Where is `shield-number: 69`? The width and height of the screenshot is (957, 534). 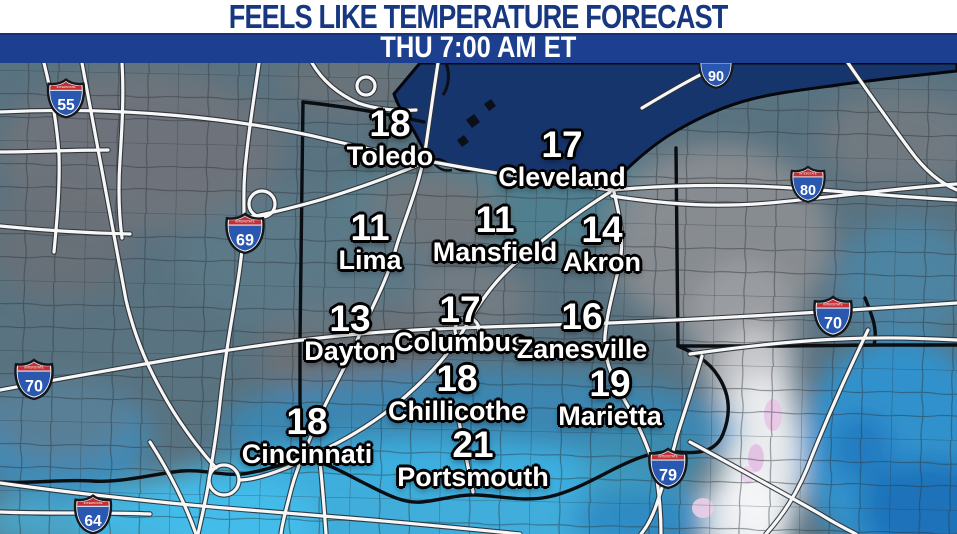 shield-number: 69 is located at coordinates (245, 240).